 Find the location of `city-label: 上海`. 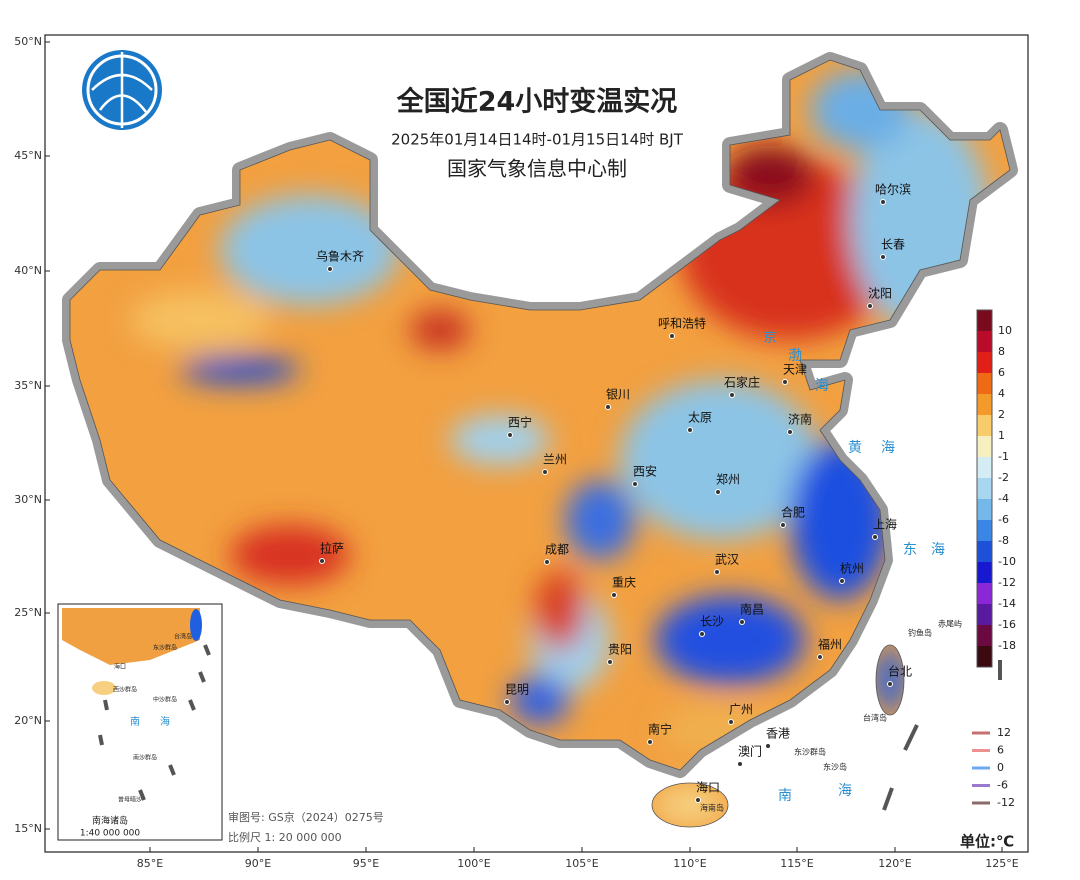

city-label: 上海 is located at coordinates (885, 524).